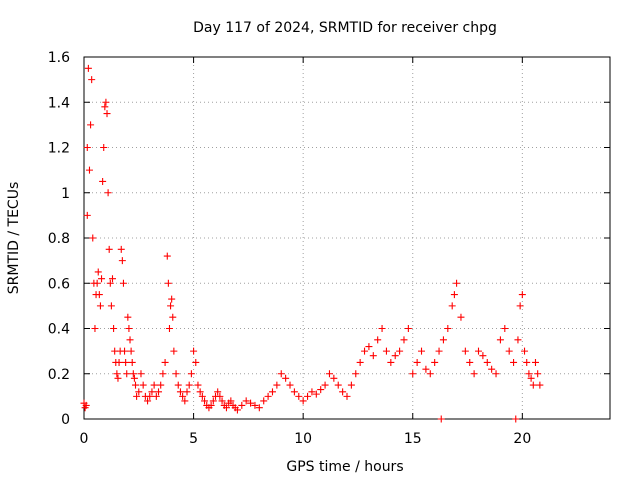 The image size is (640, 480). I want to click on x-tick-label: 20, so click(522, 439).